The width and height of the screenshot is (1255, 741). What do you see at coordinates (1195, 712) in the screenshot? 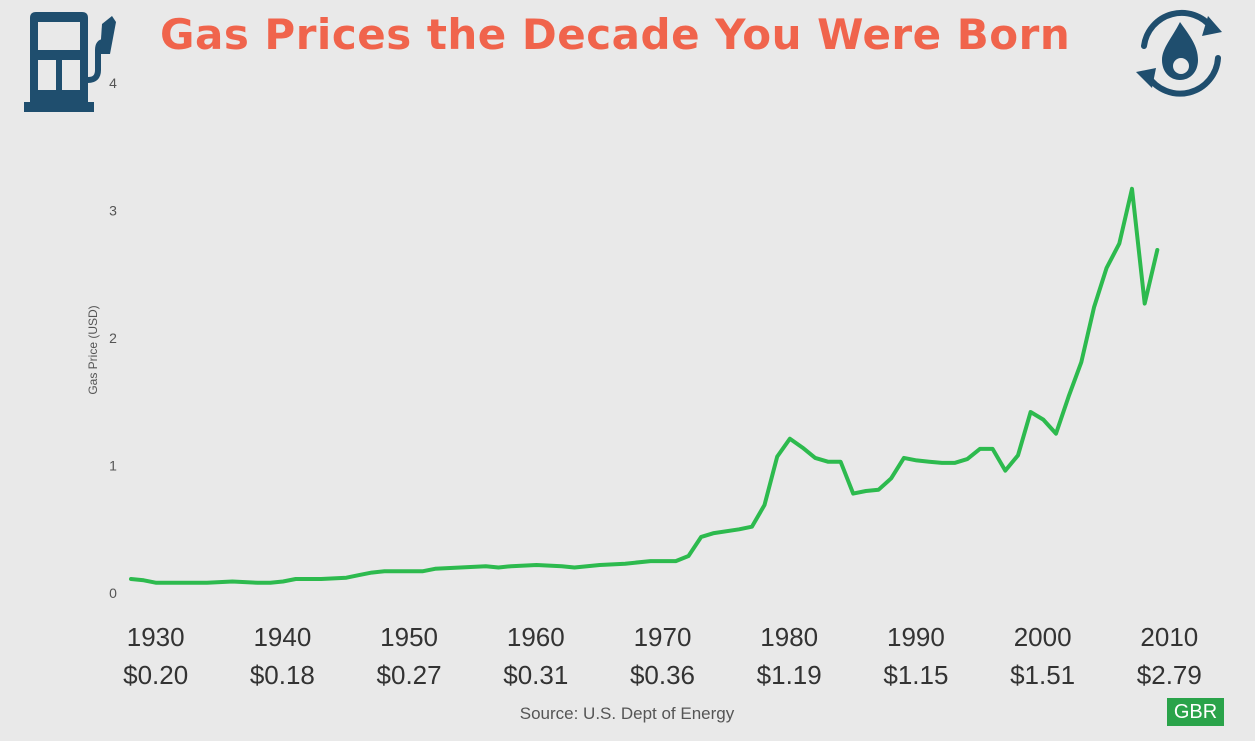
I see `gbr-badge: GBR` at bounding box center [1195, 712].